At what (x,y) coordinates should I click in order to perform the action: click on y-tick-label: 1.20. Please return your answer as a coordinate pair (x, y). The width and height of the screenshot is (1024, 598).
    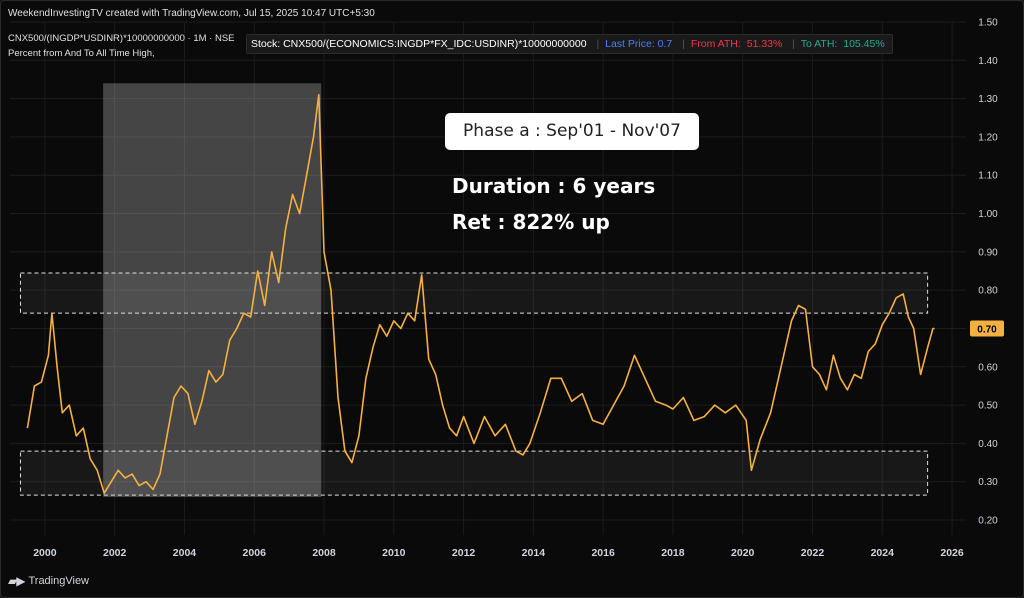
    Looking at the image, I should click on (988, 137).